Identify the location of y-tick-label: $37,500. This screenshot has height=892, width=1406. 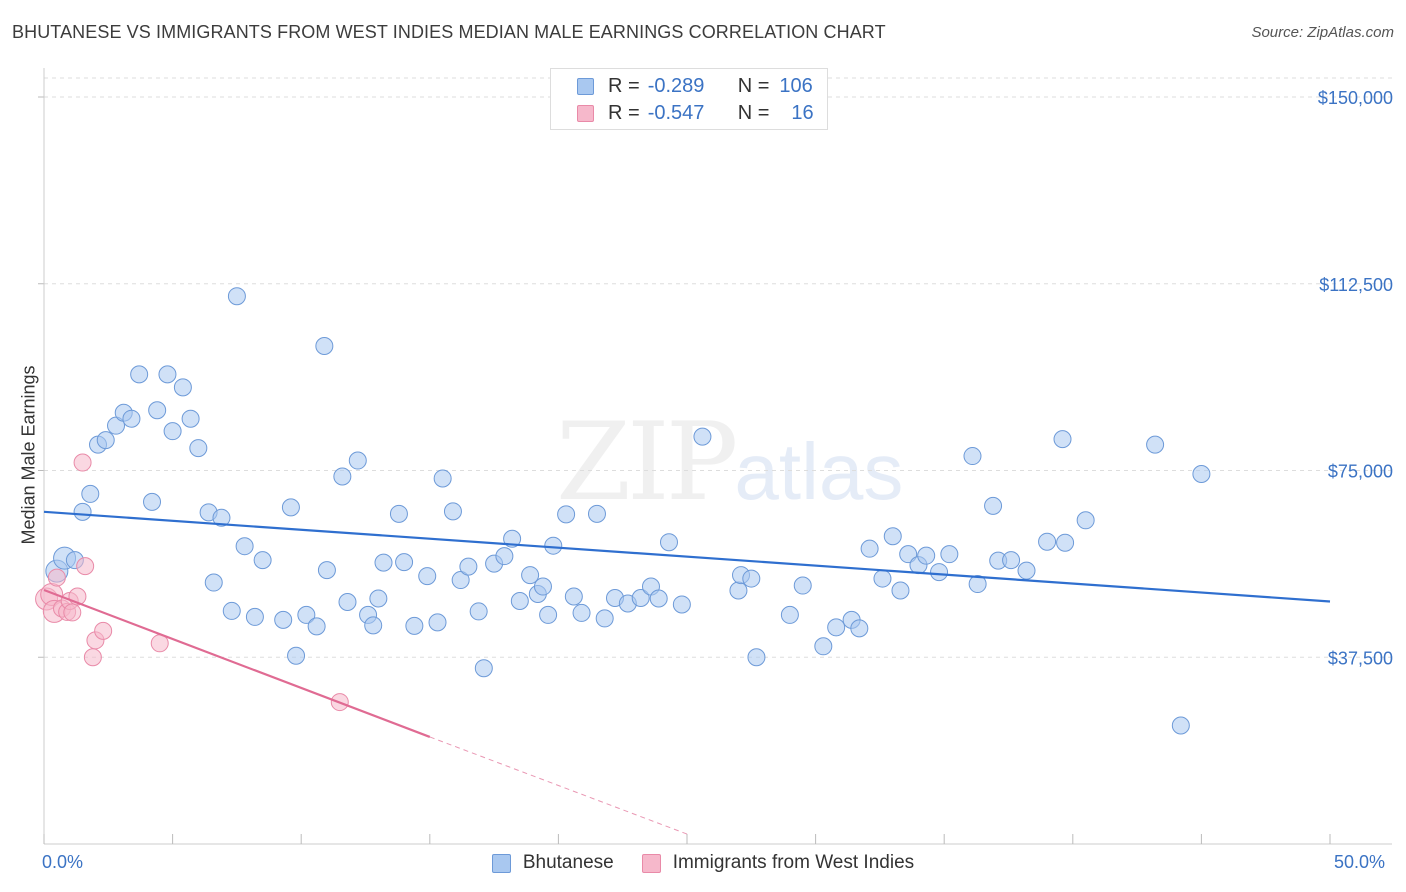
(1360, 658).